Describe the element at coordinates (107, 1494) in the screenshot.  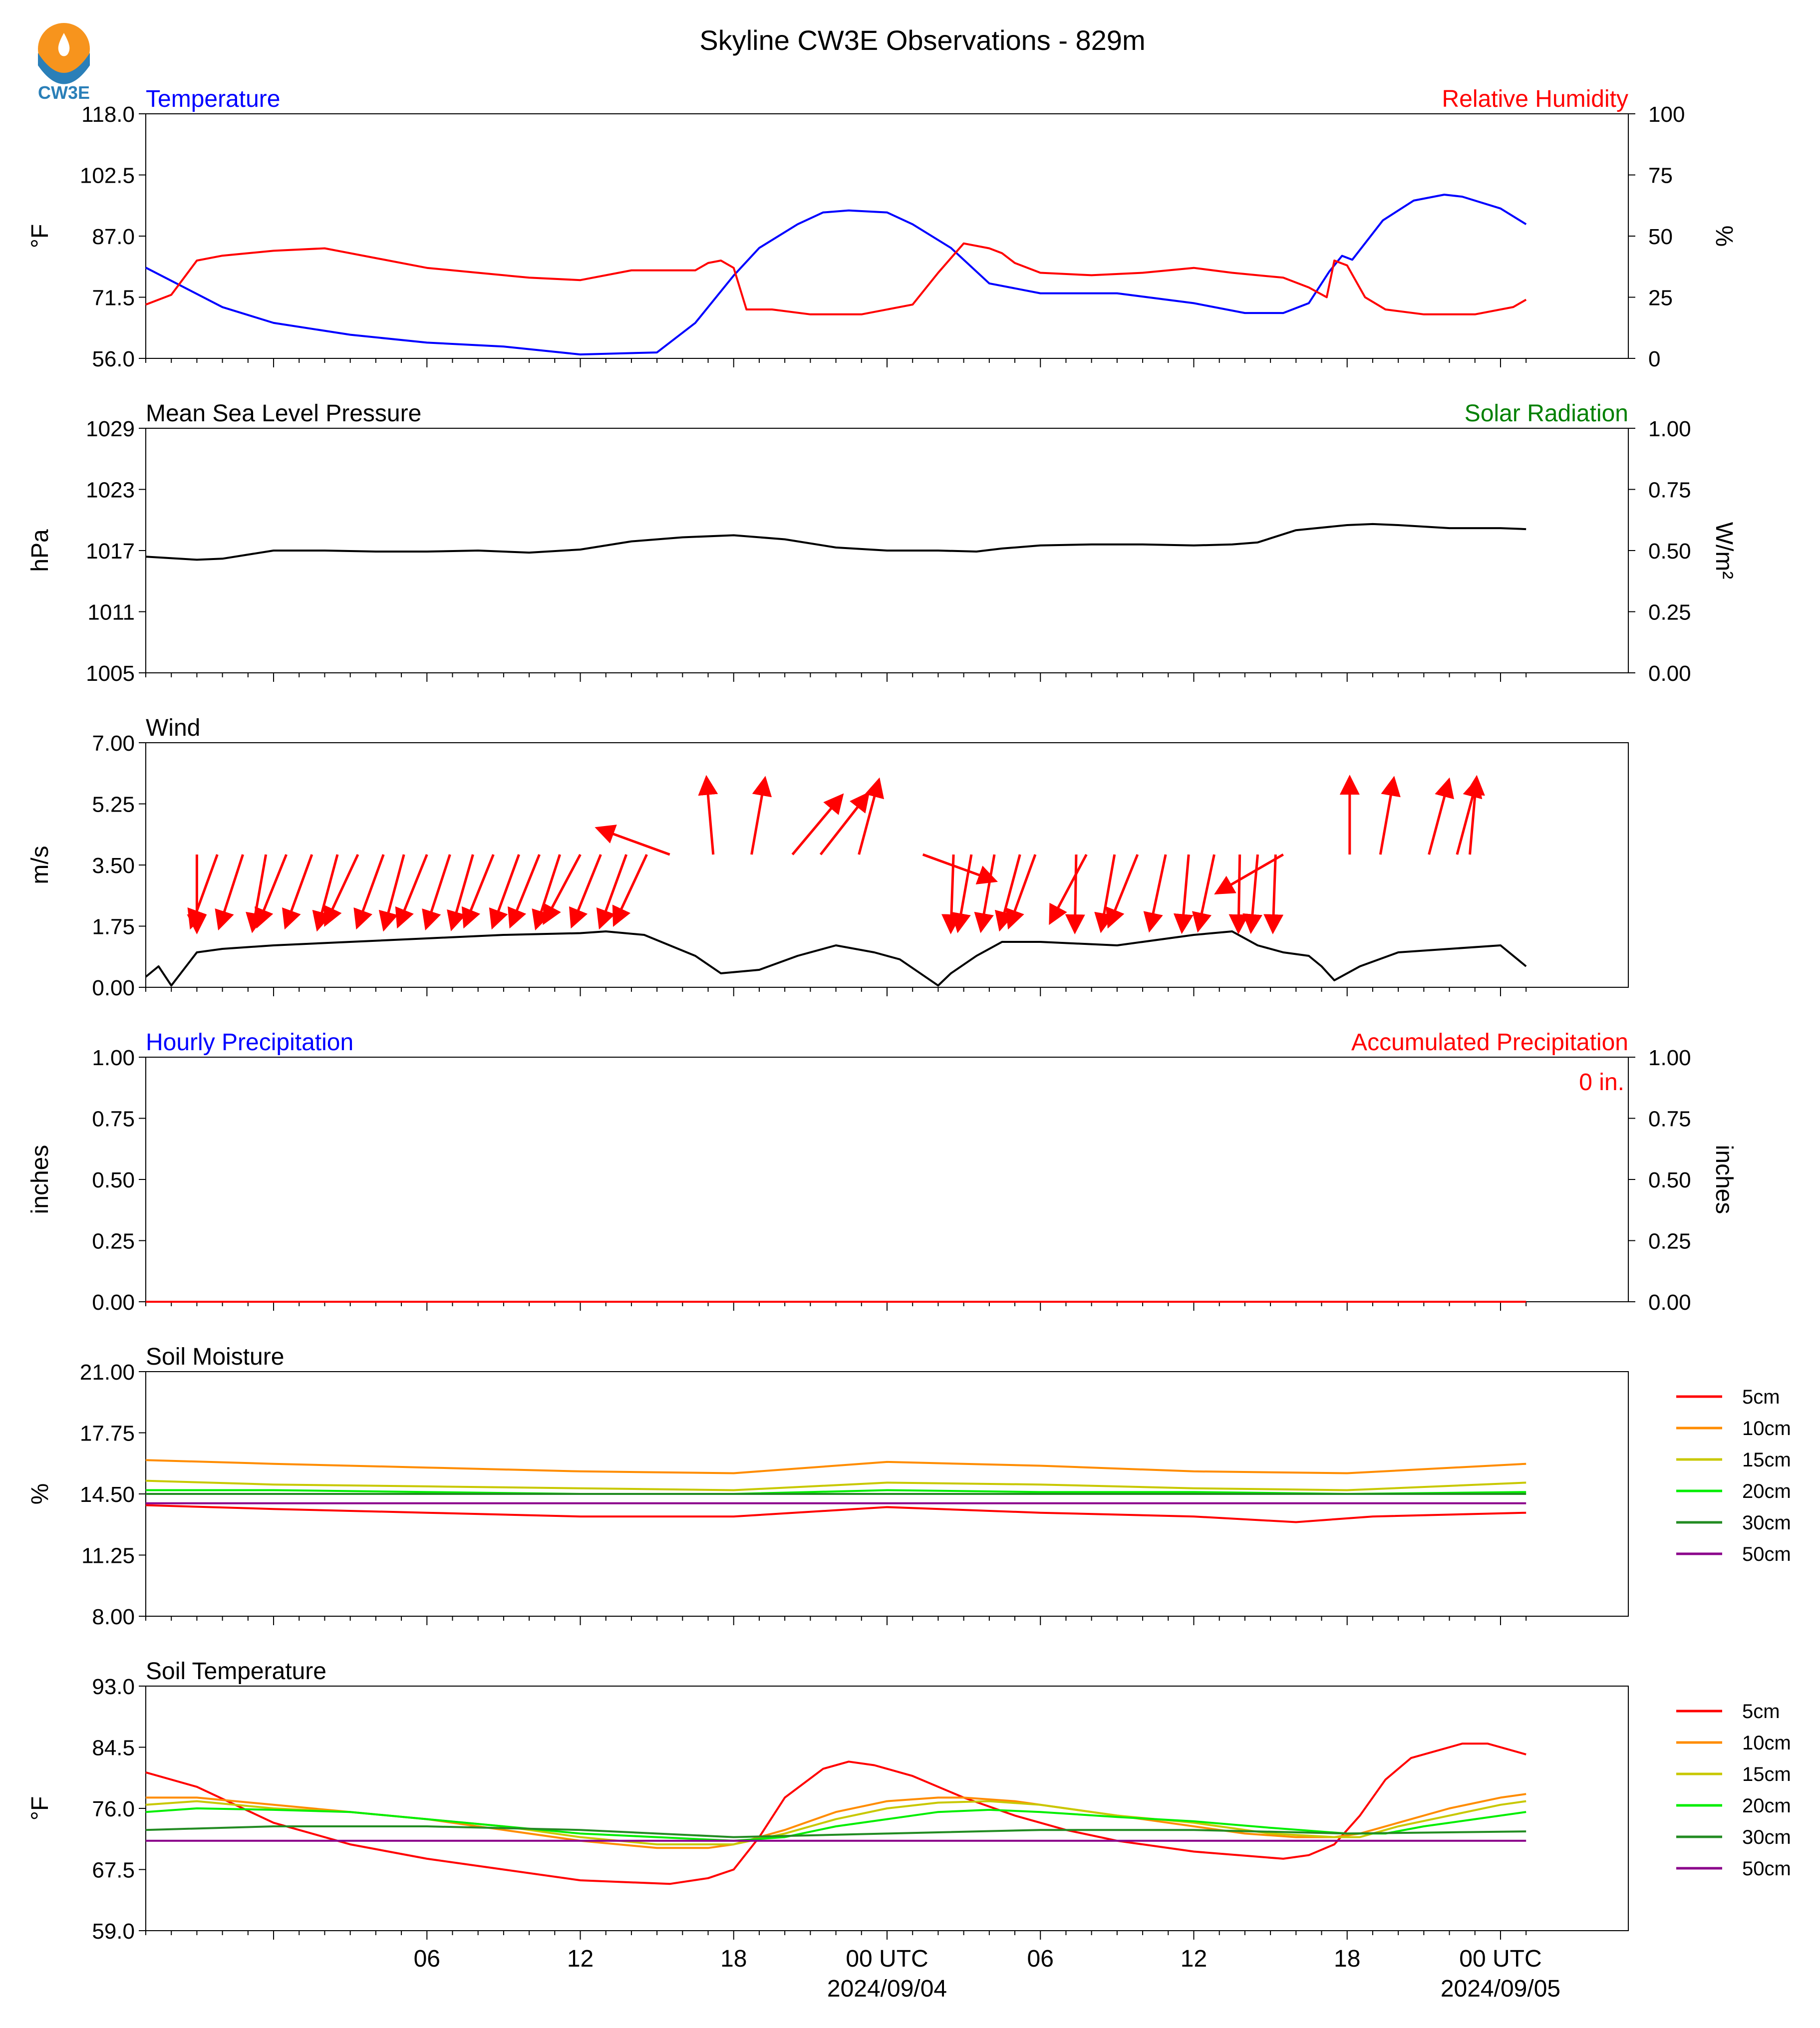
I see `y-tick-label: 14.50` at that location.